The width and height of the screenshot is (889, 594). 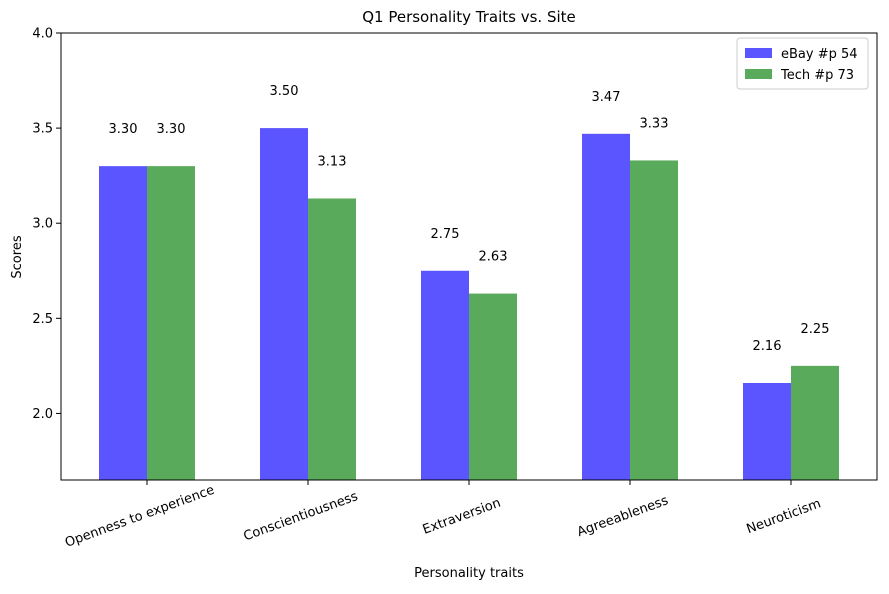 What do you see at coordinates (606, 97) in the screenshot?
I see `data-label: 3.47` at bounding box center [606, 97].